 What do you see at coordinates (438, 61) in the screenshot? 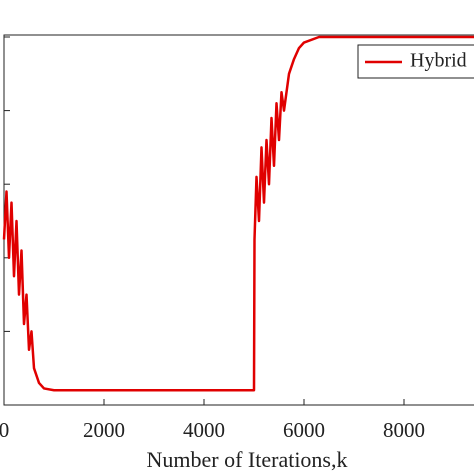
I see `legend-label: Hybrid` at bounding box center [438, 61].